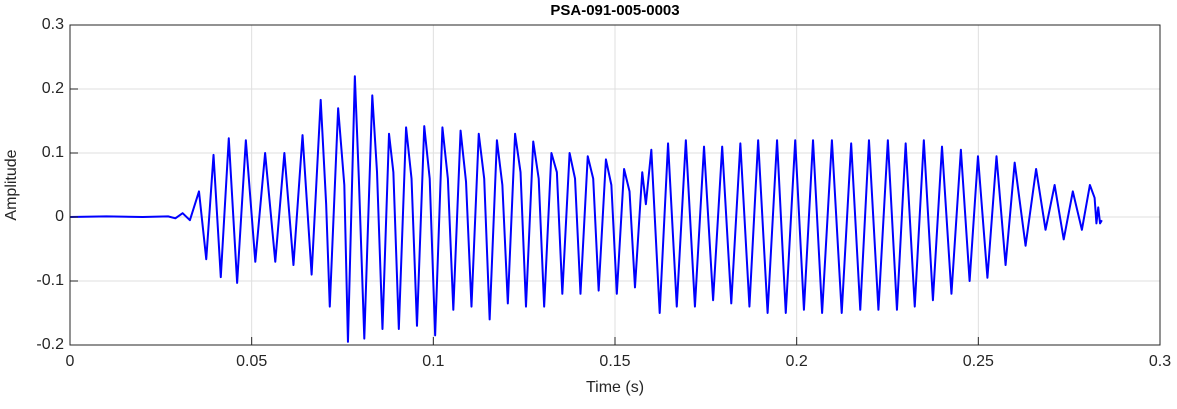 This screenshot has width=1177, height=409. I want to click on x-tick-label: 0.05, so click(251, 361).